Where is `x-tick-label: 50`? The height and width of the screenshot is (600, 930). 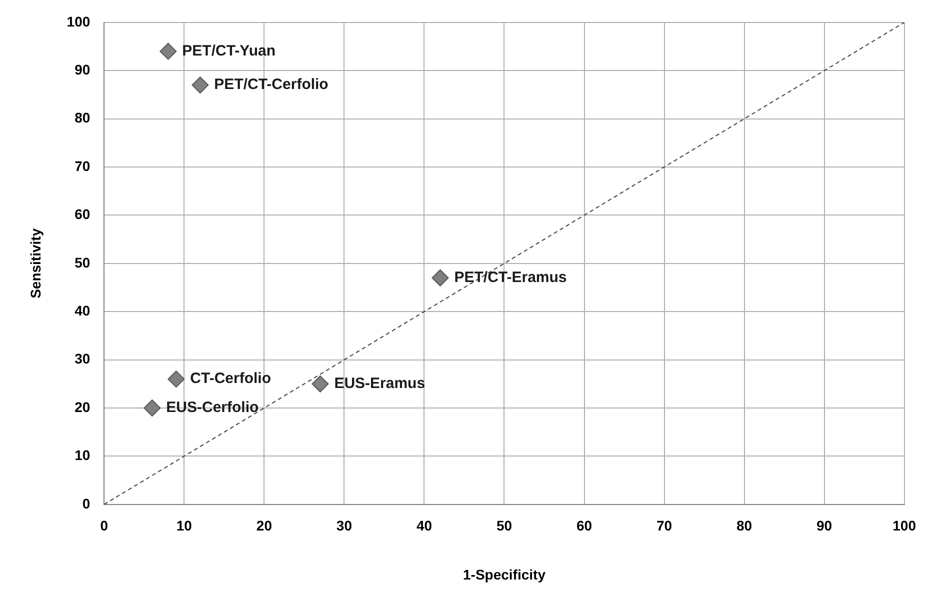 x-tick-label: 50 is located at coordinates (504, 526).